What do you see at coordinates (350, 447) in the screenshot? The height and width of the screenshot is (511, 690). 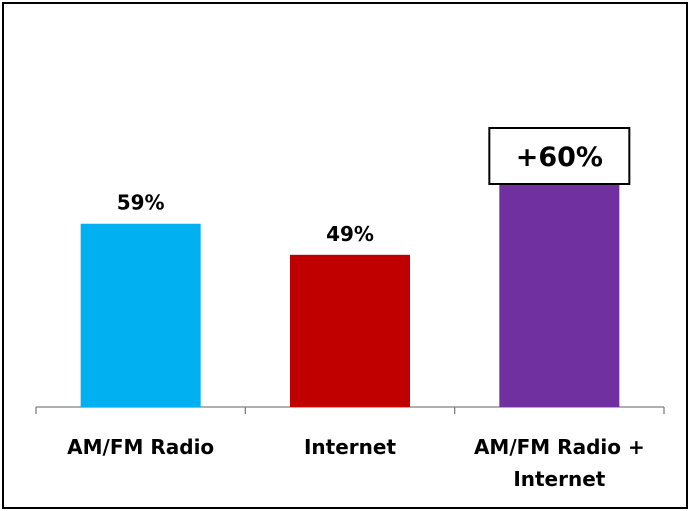 I see `category-label: Internet` at bounding box center [350, 447].